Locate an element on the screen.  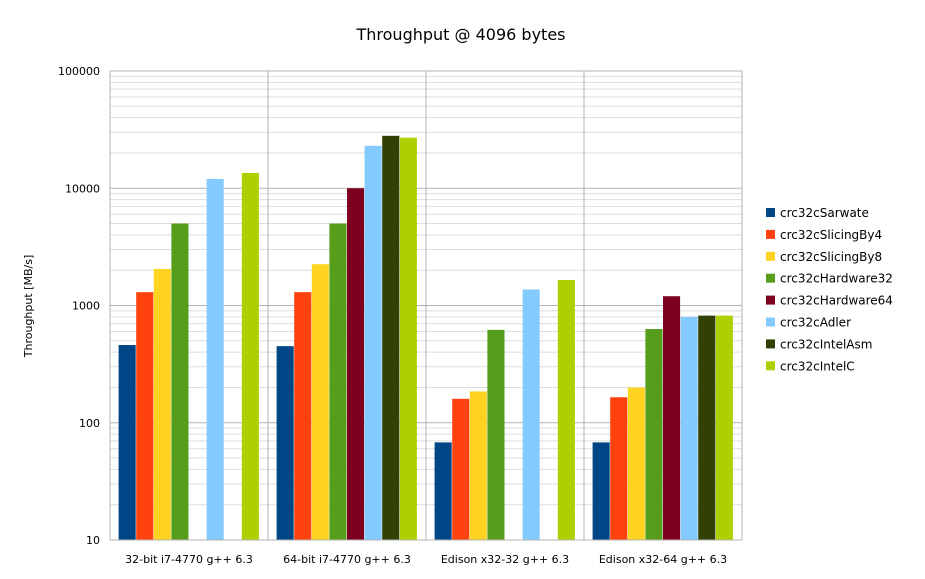
legend-label: crc32cIntelC is located at coordinates (817, 366).